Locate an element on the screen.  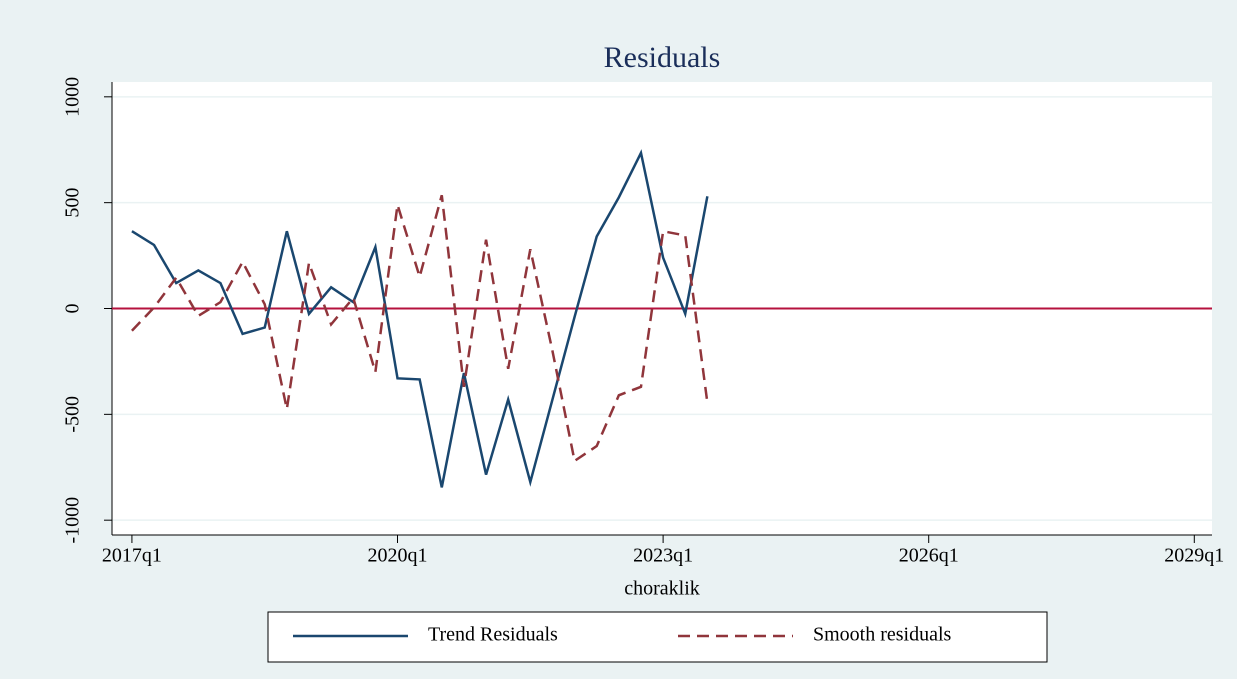
x-tick-label: 2023q1 is located at coordinates (663, 556).